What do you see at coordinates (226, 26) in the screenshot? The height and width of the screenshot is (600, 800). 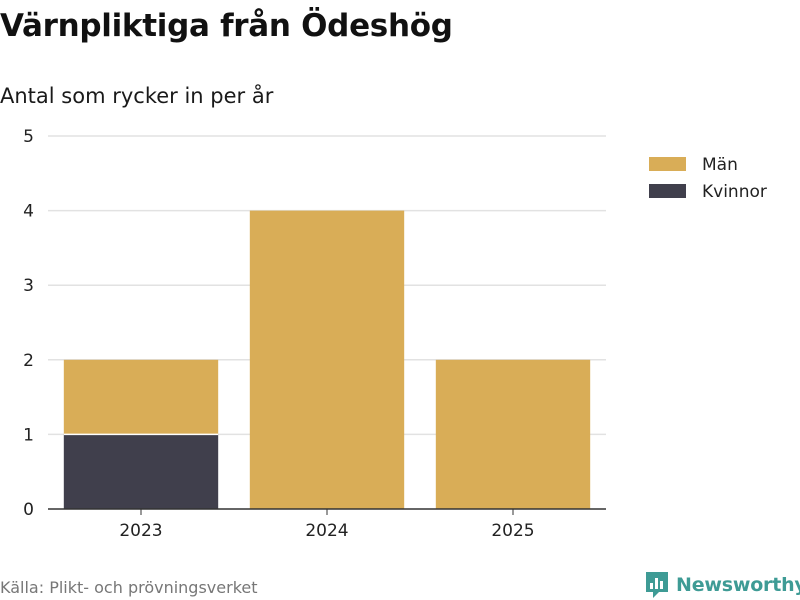 I see `chart-title: Värnpliktiga från Ödeshög` at bounding box center [226, 26].